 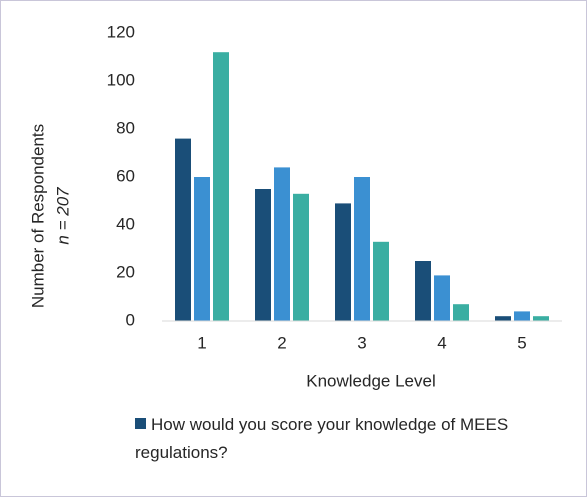 I want to click on y-tick-label: 0, so click(x=130, y=319).